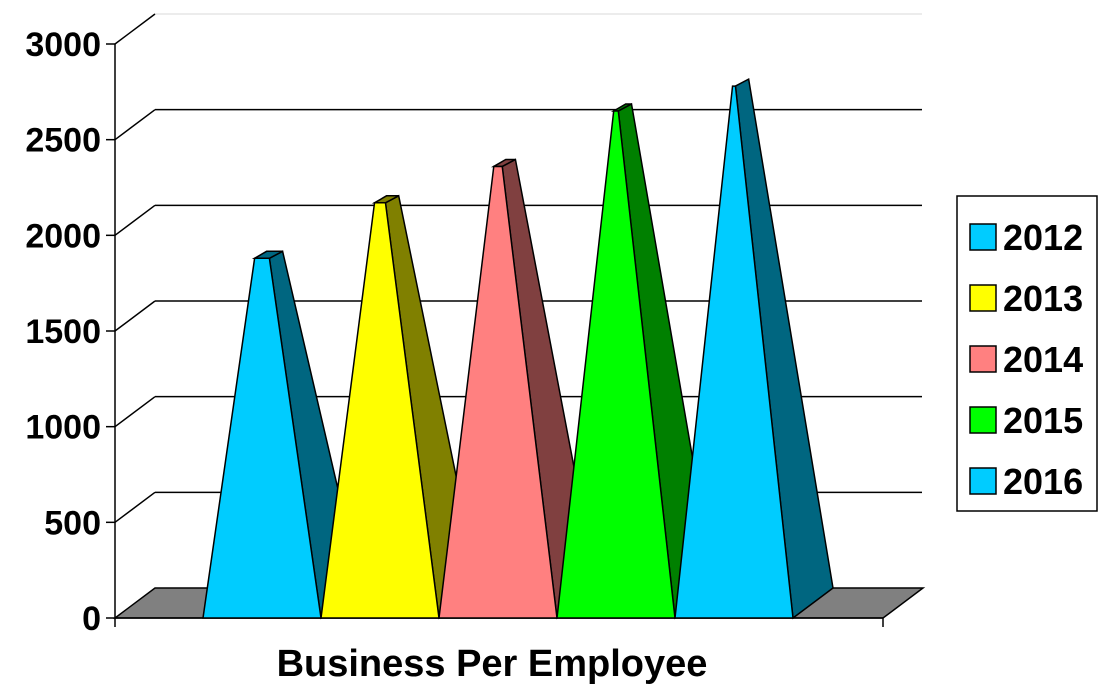 This screenshot has height=686, width=1099. What do you see at coordinates (63, 332) in the screenshot?
I see `y-tick-label: 1500` at bounding box center [63, 332].